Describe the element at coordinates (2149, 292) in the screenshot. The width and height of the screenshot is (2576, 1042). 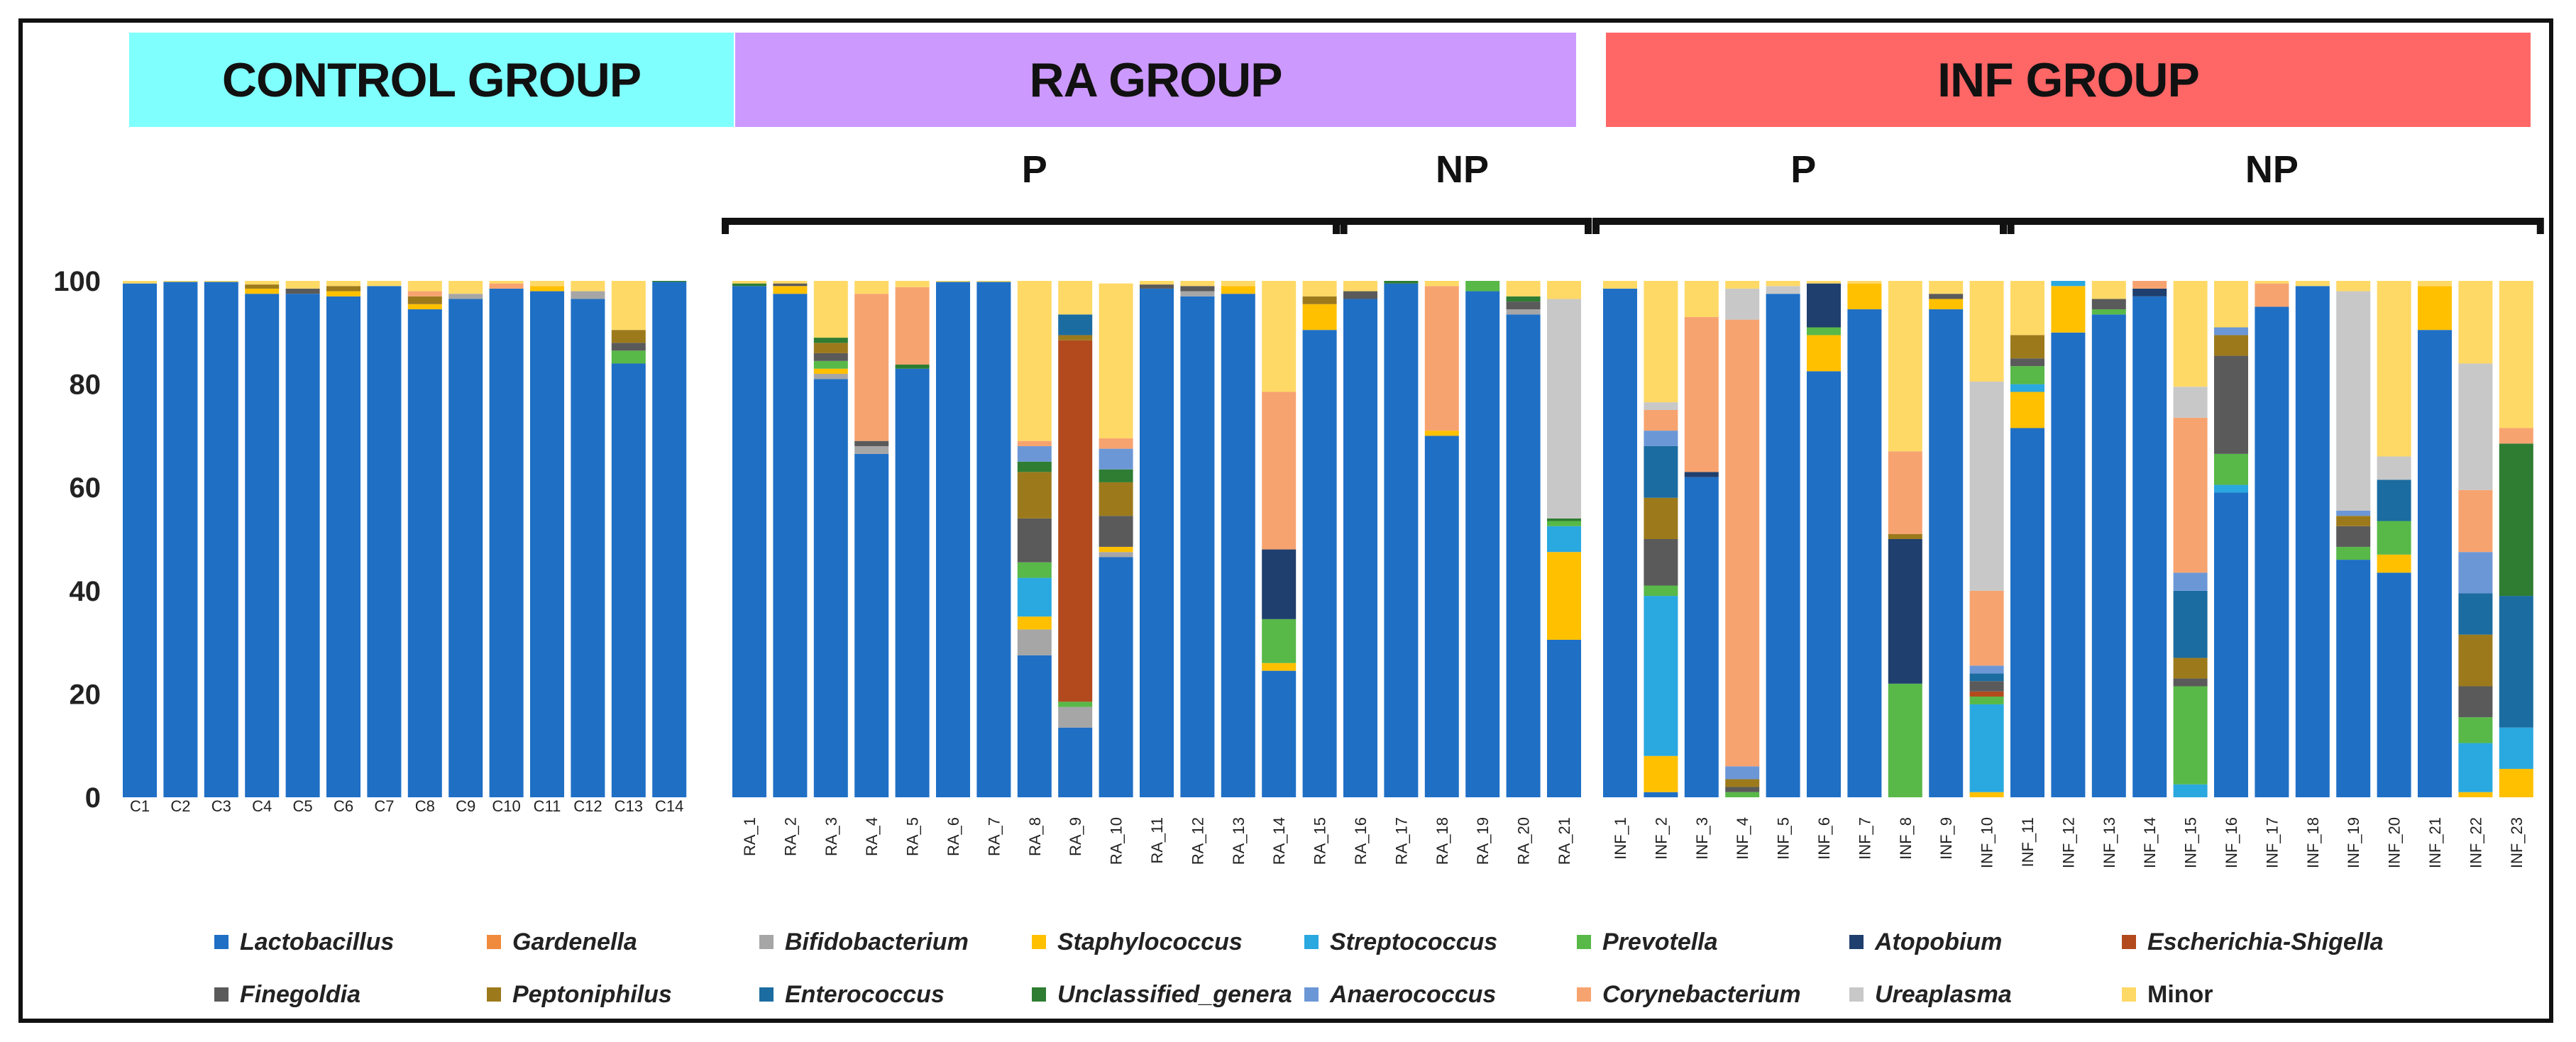
I see `bar-segment-atopobium` at that location.